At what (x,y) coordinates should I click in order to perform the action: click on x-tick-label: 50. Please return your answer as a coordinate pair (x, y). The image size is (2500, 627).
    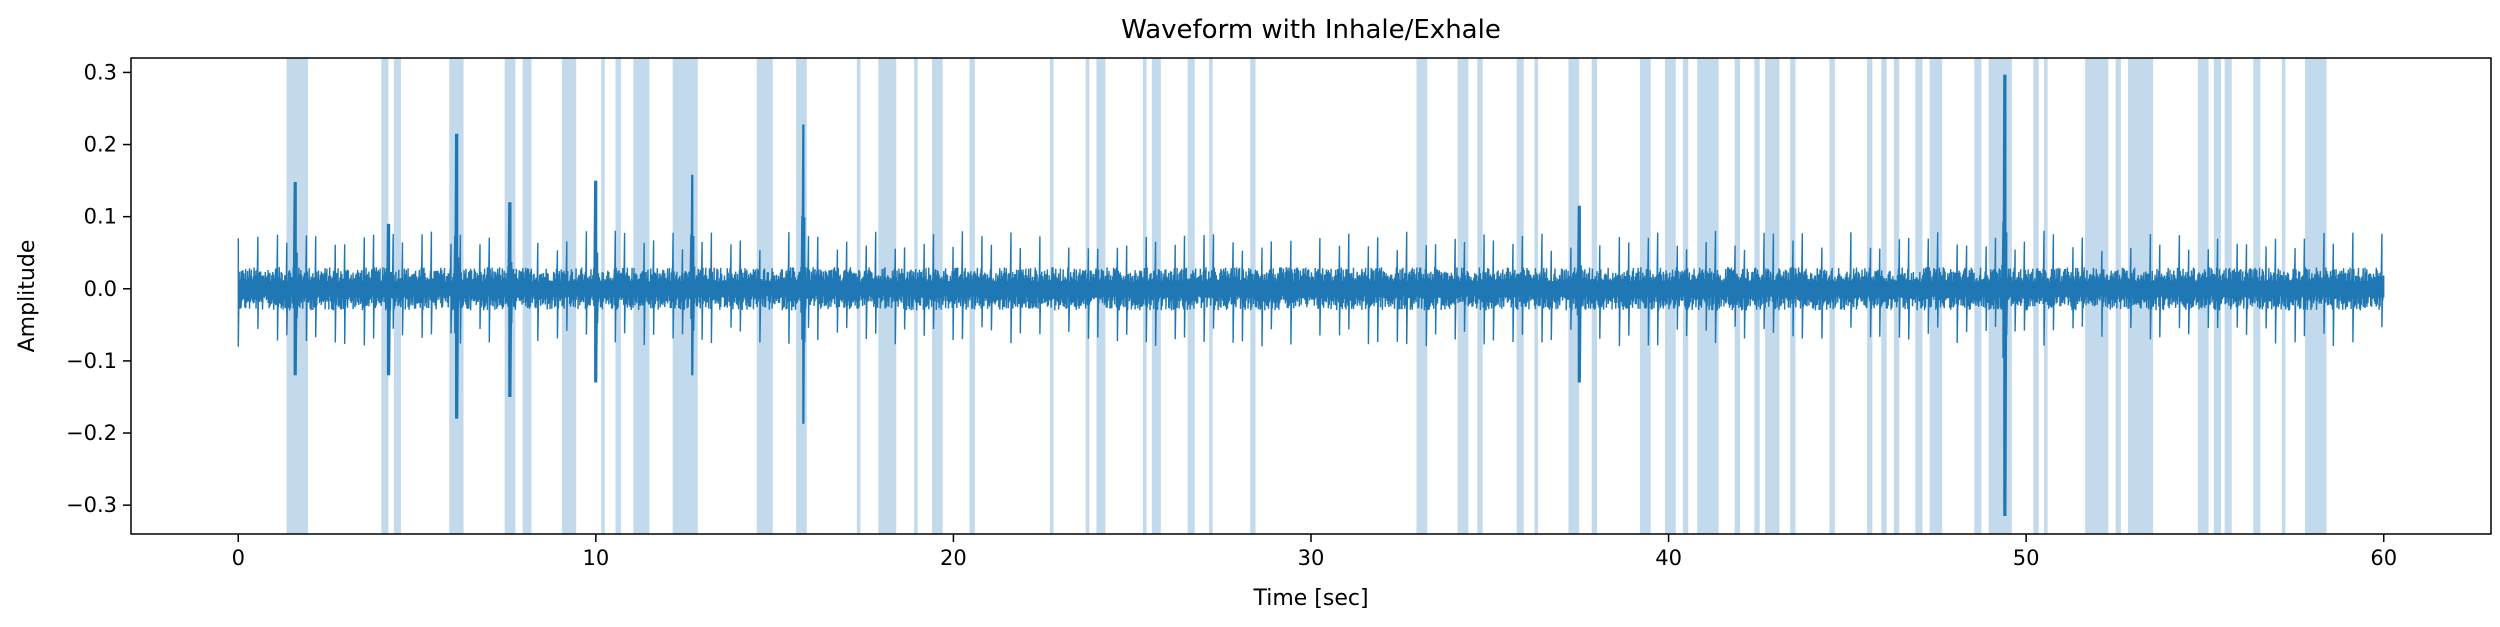
    Looking at the image, I should click on (2026, 558).